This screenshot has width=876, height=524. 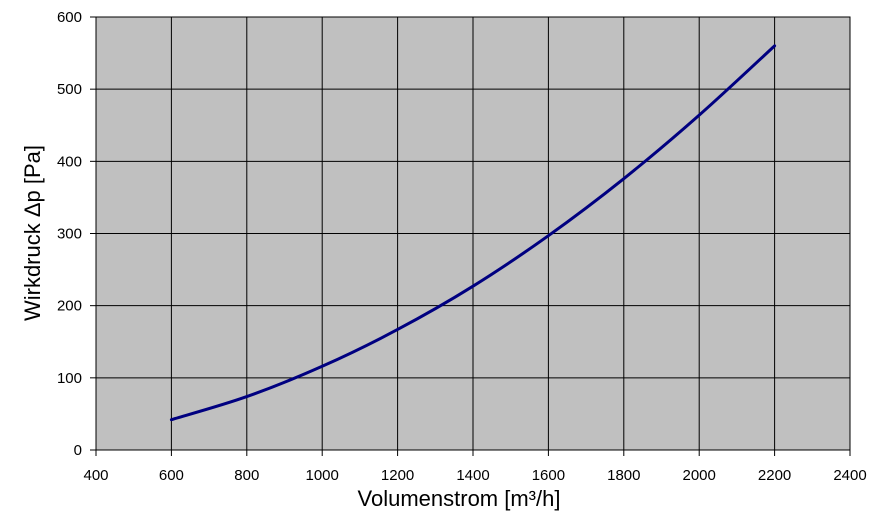 What do you see at coordinates (699, 475) in the screenshot?
I see `x-tick-label: 2000` at bounding box center [699, 475].